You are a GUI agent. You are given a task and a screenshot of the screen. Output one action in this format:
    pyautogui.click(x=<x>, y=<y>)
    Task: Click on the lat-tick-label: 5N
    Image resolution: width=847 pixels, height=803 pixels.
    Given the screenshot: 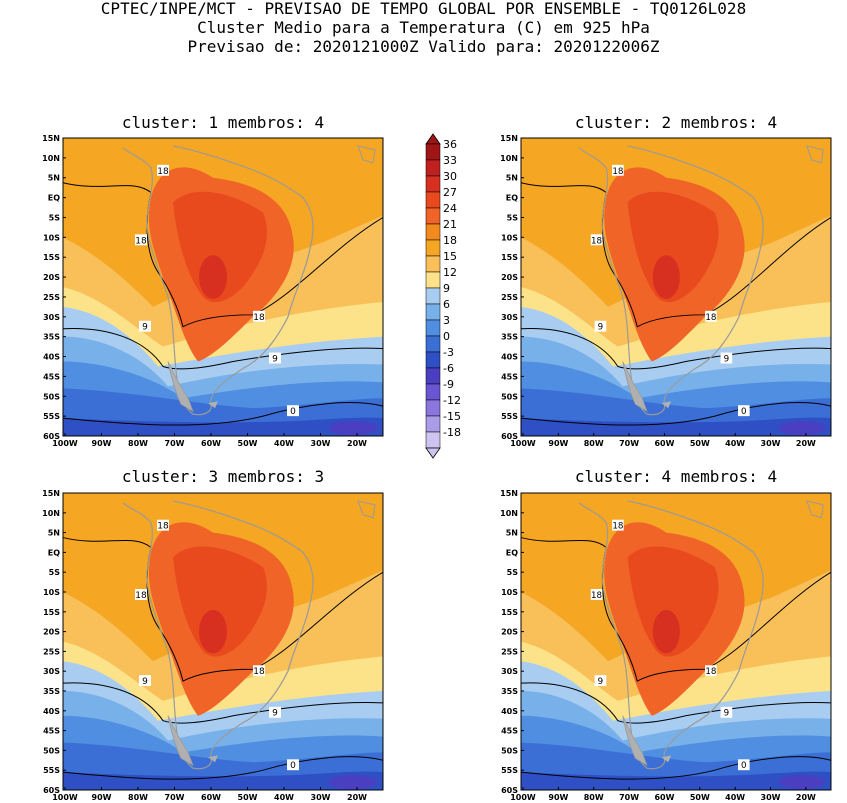 What is the action you would take?
    pyautogui.click(x=54, y=178)
    